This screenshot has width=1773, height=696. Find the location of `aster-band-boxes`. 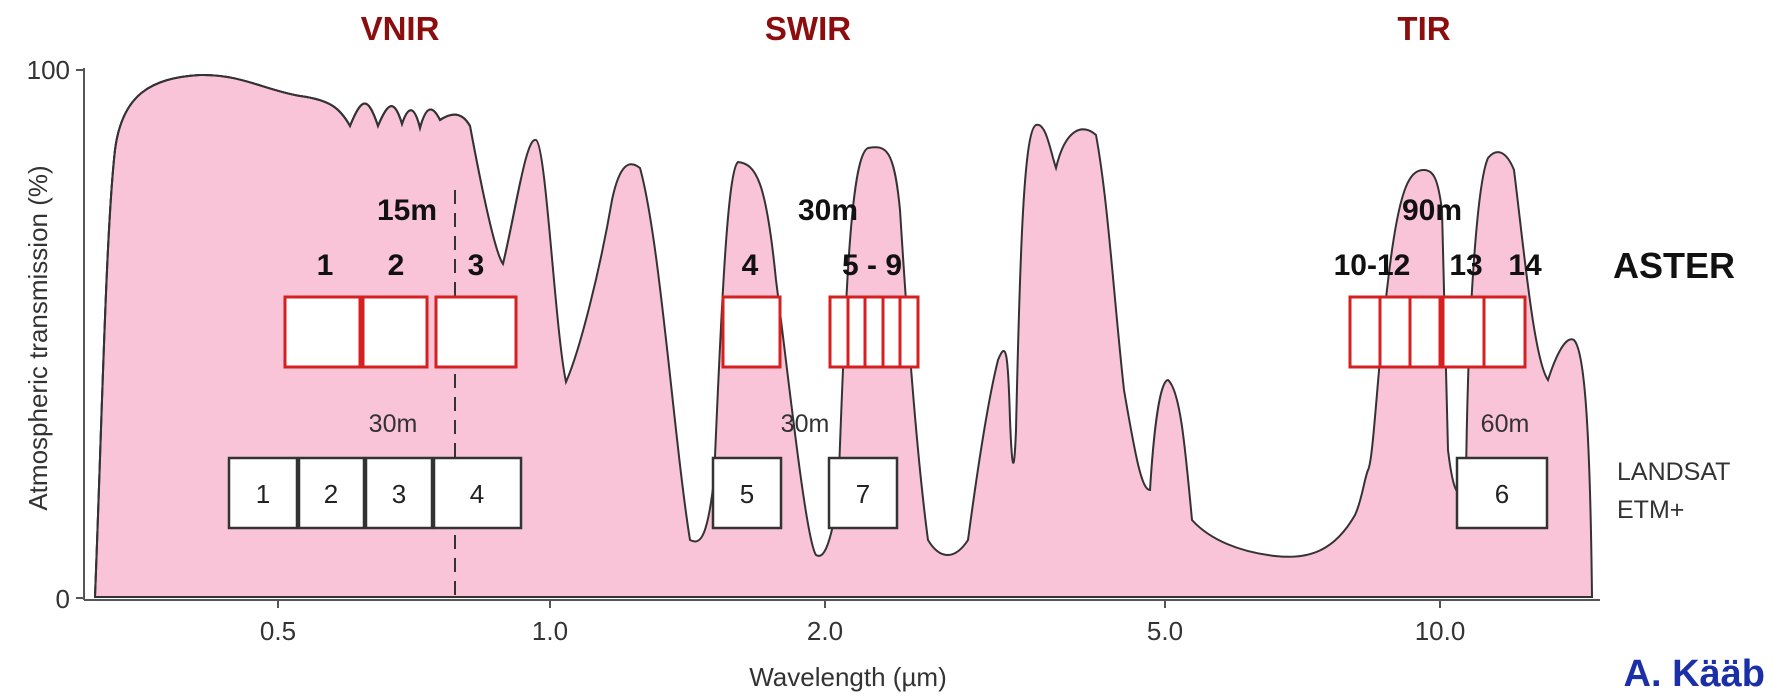

aster-band-boxes is located at coordinates (905, 332).